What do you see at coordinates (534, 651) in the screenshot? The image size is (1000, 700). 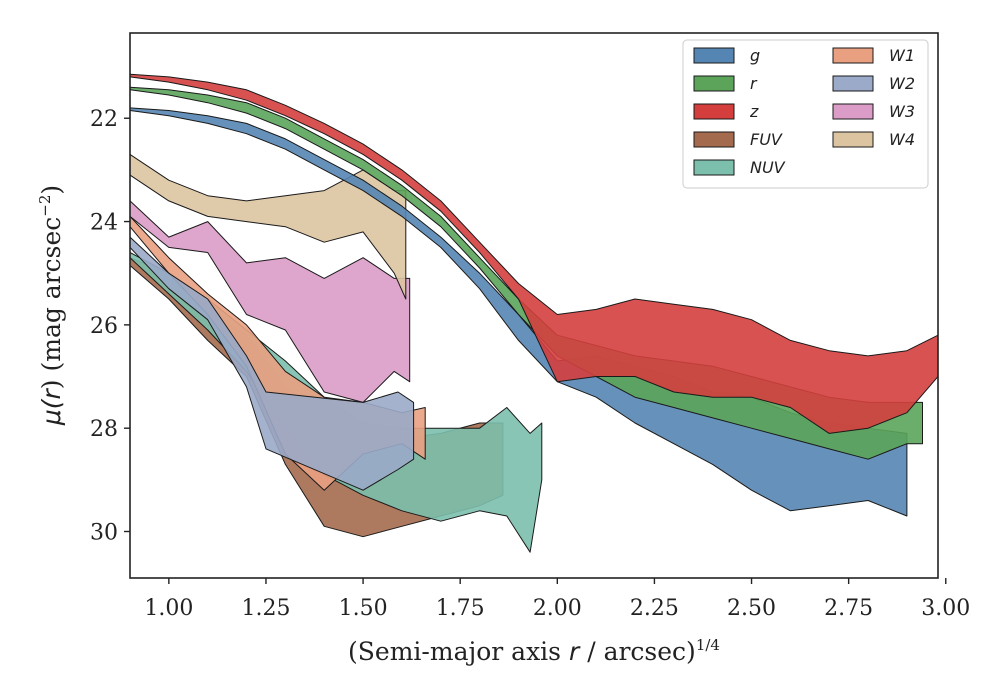 I see `x-axis-title: (Semi-major axis r / arcsec)1/4` at bounding box center [534, 651].